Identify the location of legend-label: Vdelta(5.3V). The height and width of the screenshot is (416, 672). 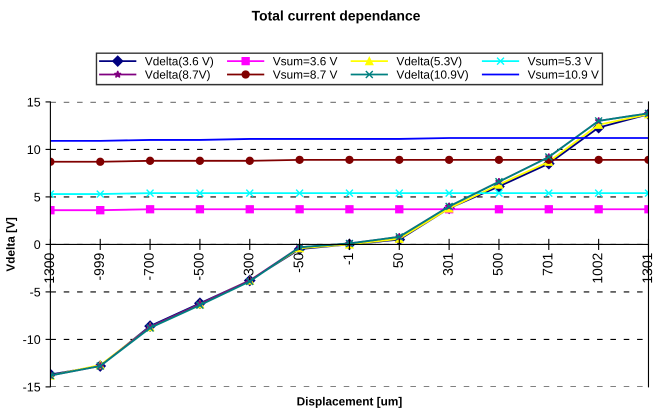
(429, 62).